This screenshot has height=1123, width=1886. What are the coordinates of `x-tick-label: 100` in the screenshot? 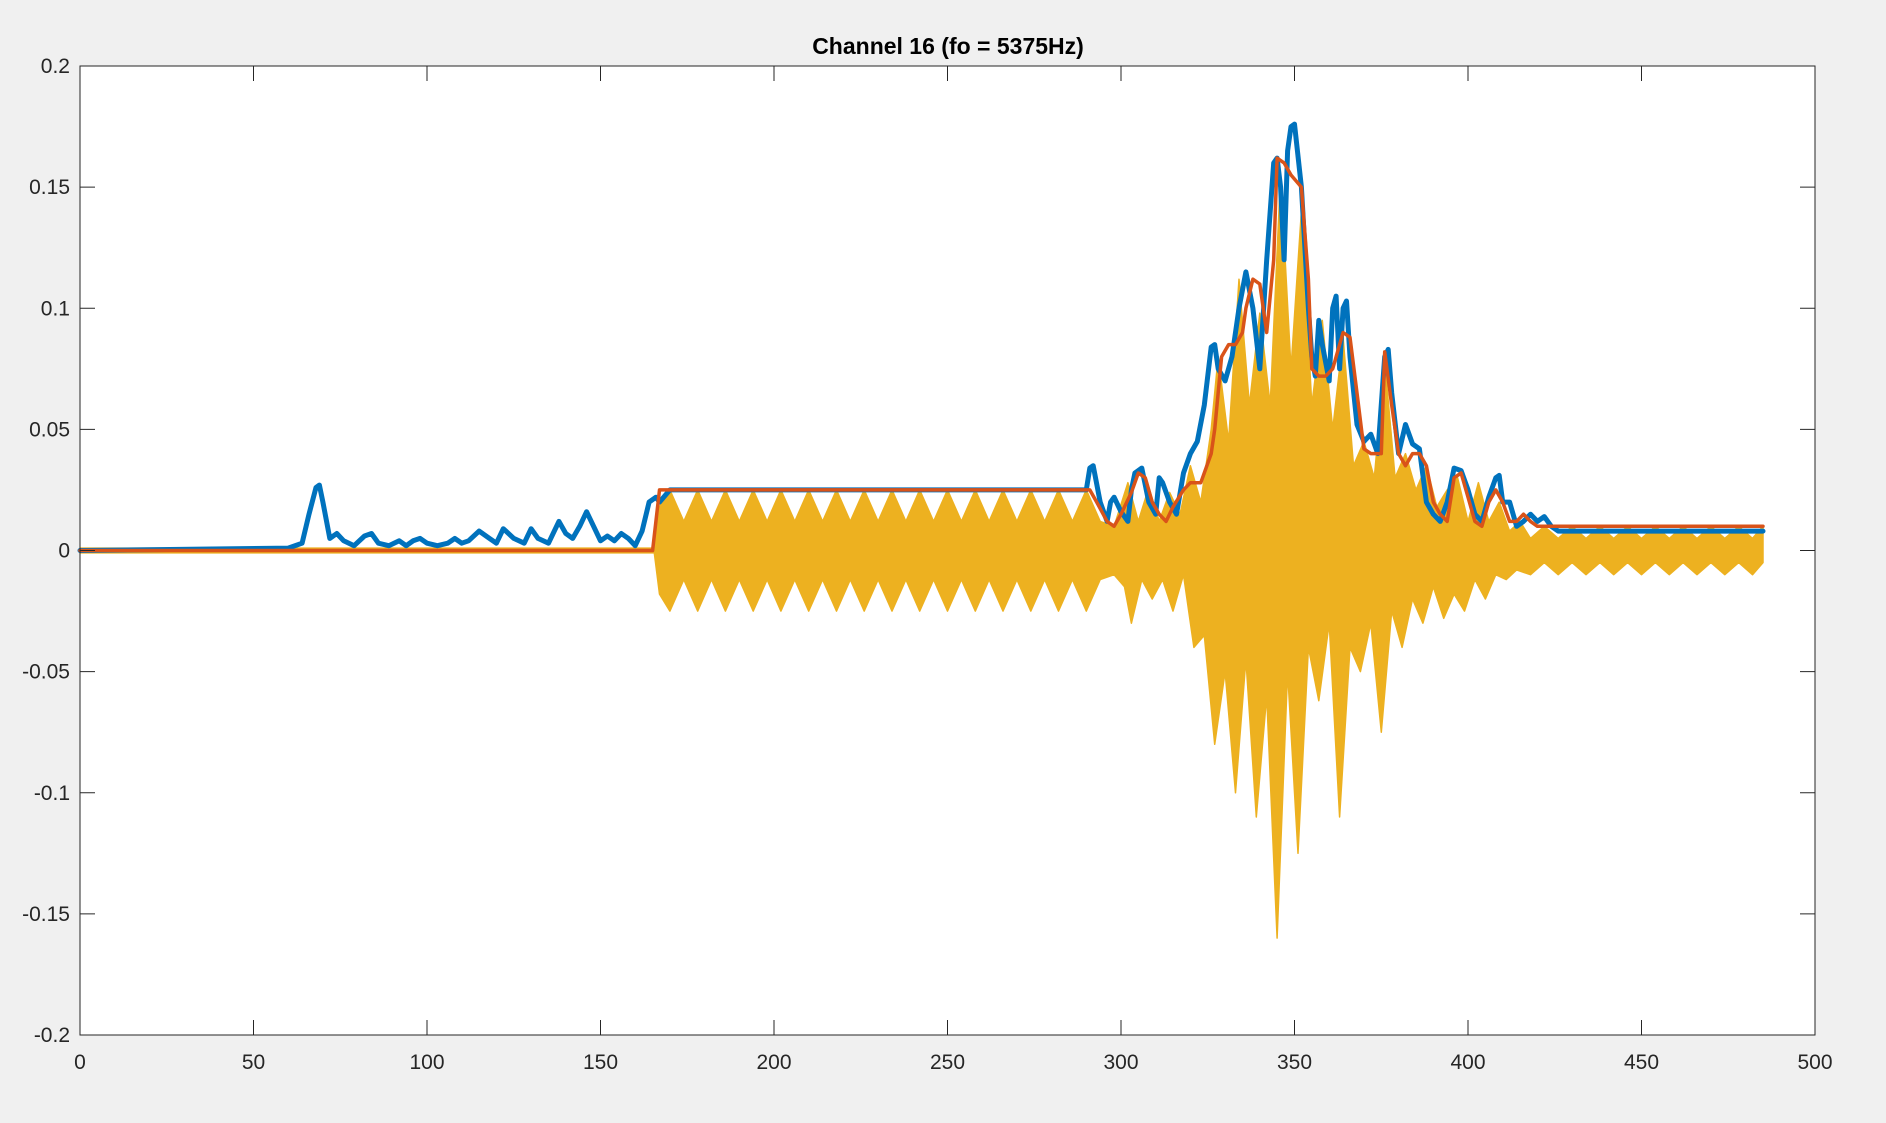 It's located at (426, 1062).